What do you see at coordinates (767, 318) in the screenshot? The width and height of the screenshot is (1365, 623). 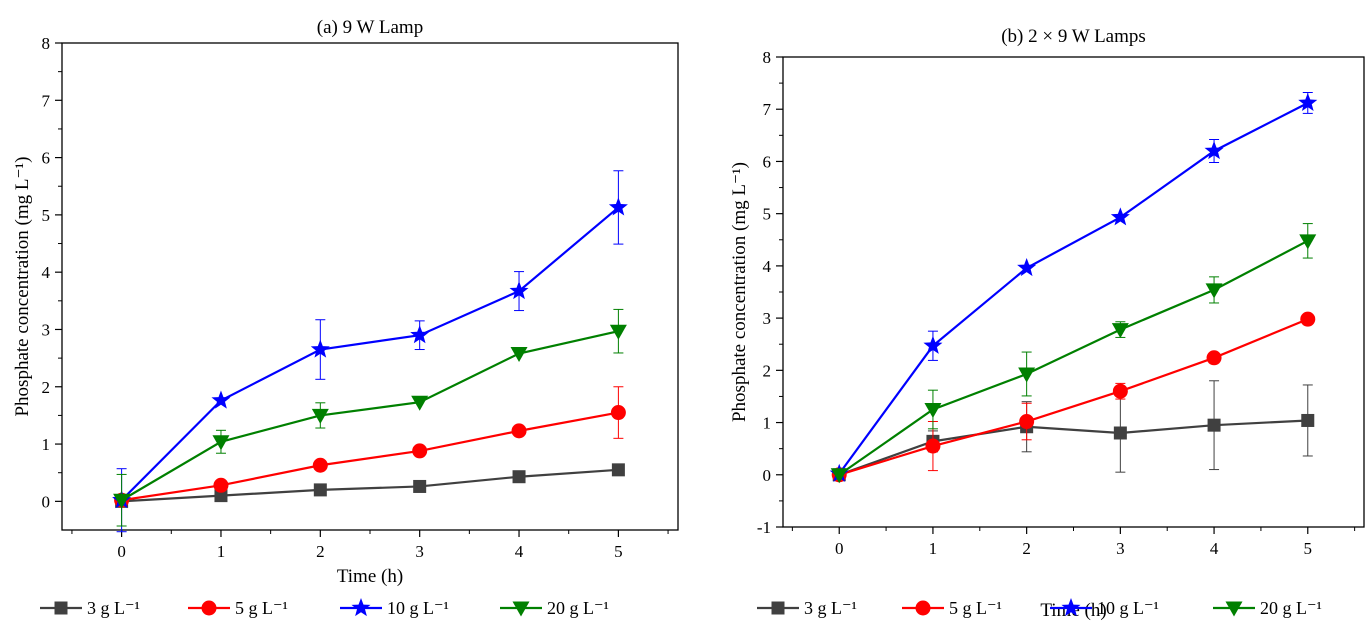 I see `y-tick-label: 3` at bounding box center [767, 318].